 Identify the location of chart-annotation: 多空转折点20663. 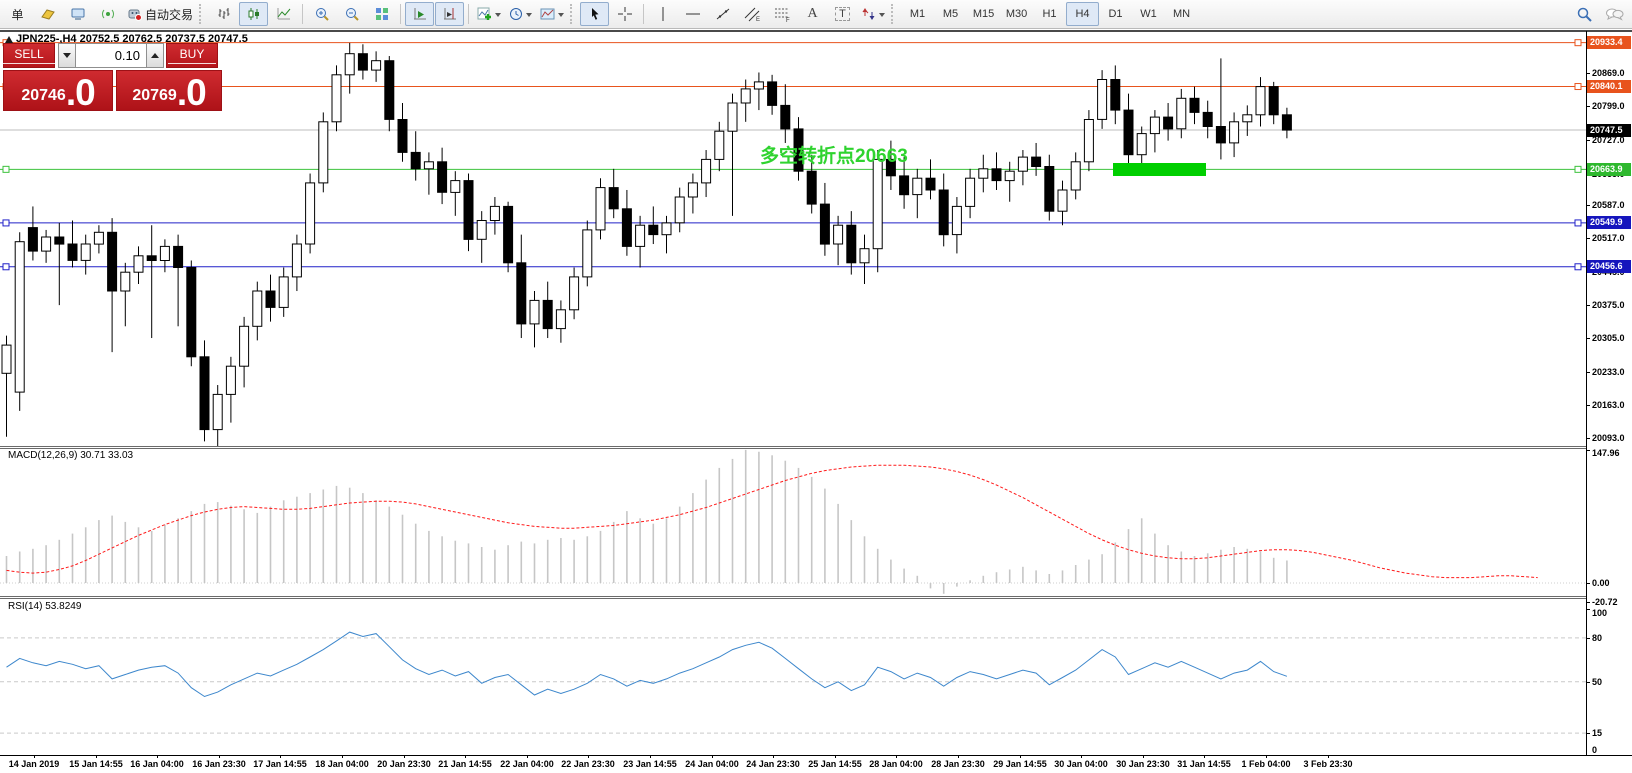
(834, 156).